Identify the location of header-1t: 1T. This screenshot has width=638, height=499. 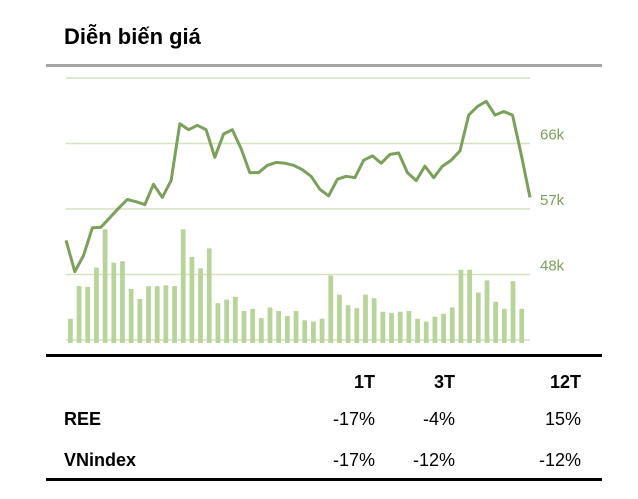
(364, 382).